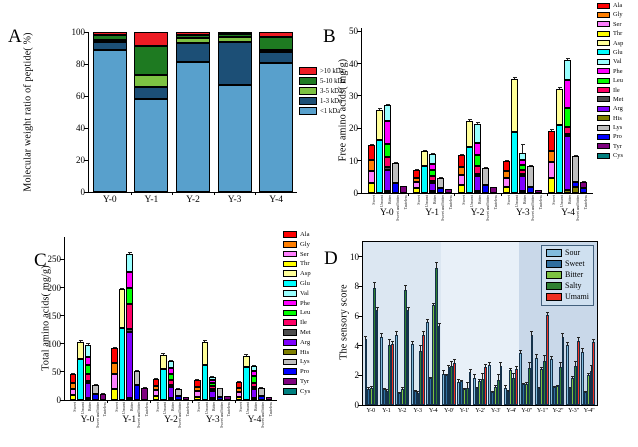 This screenshot has width=638, height=447. I want to click on y-tick-label: 0, so click(83, 192).